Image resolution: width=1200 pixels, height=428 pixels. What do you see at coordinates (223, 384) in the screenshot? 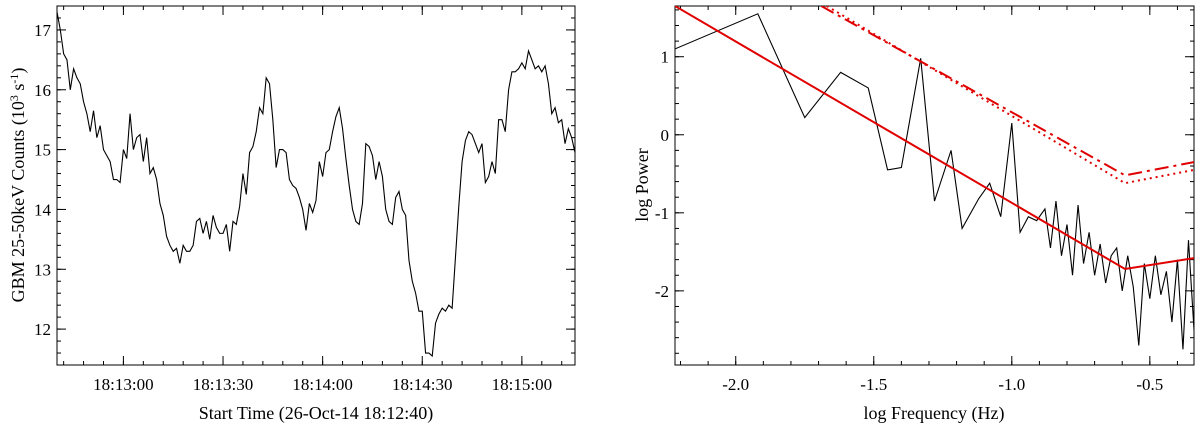
I see `x-tick-label: 18:13:30` at bounding box center [223, 384].